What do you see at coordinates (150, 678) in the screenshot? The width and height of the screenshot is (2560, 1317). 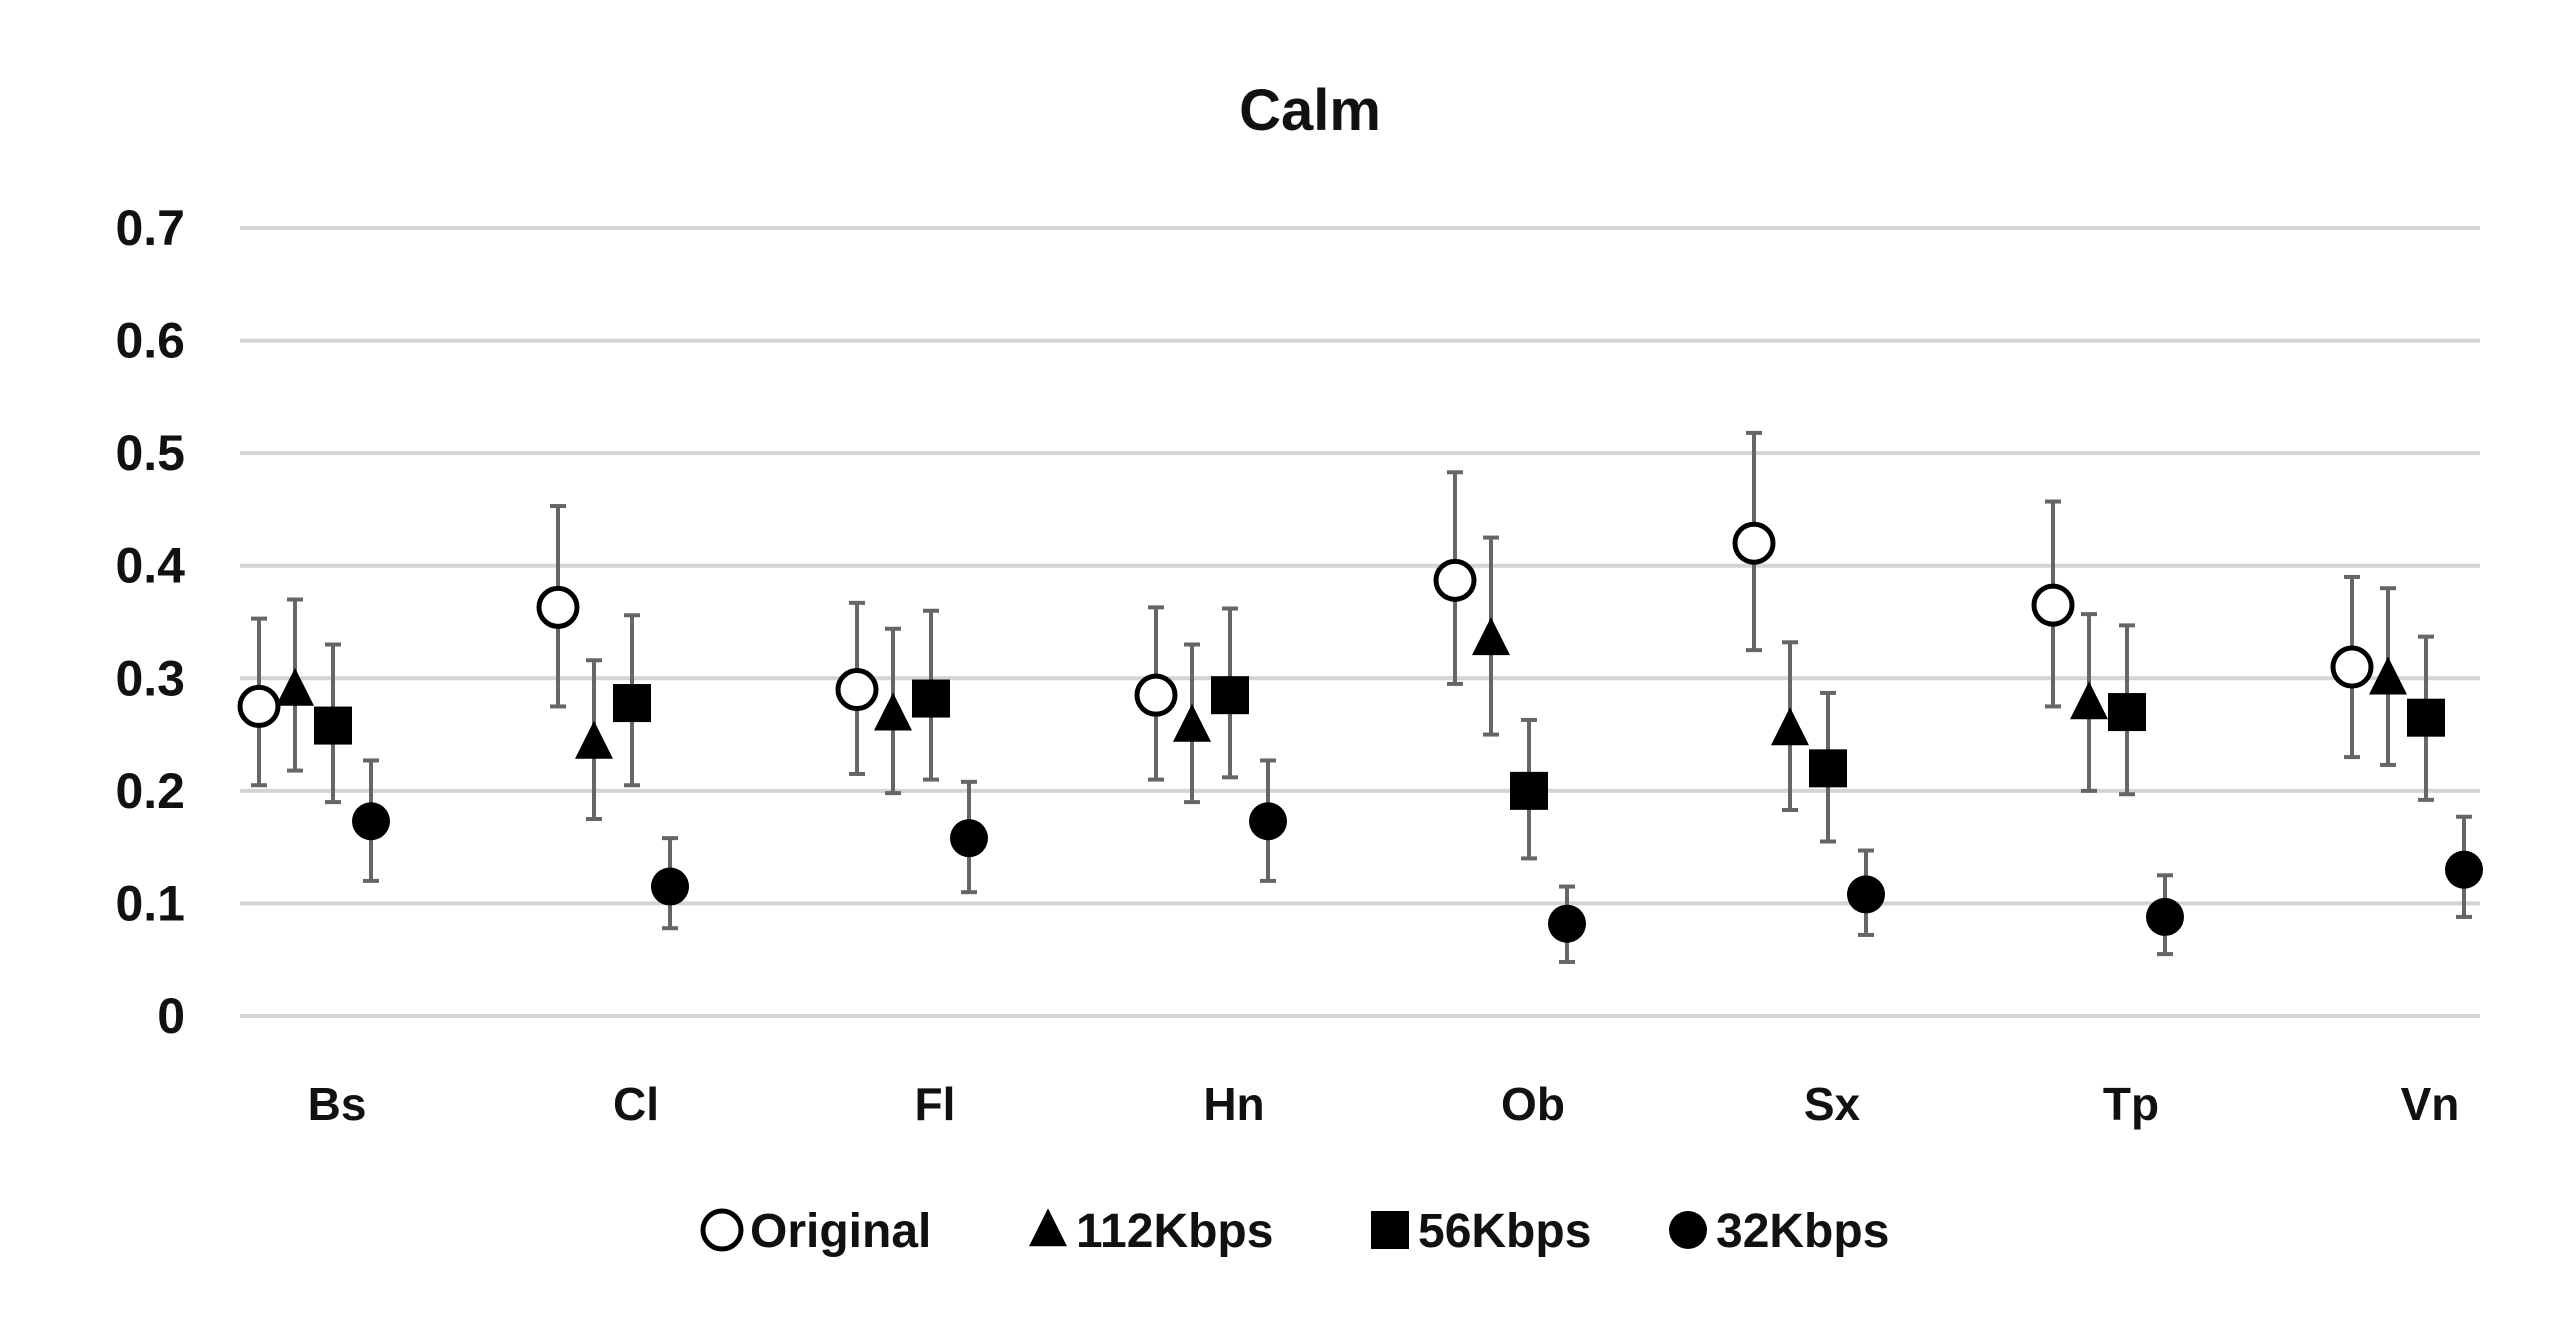 I see `y-tick-label: 0.3` at bounding box center [150, 678].